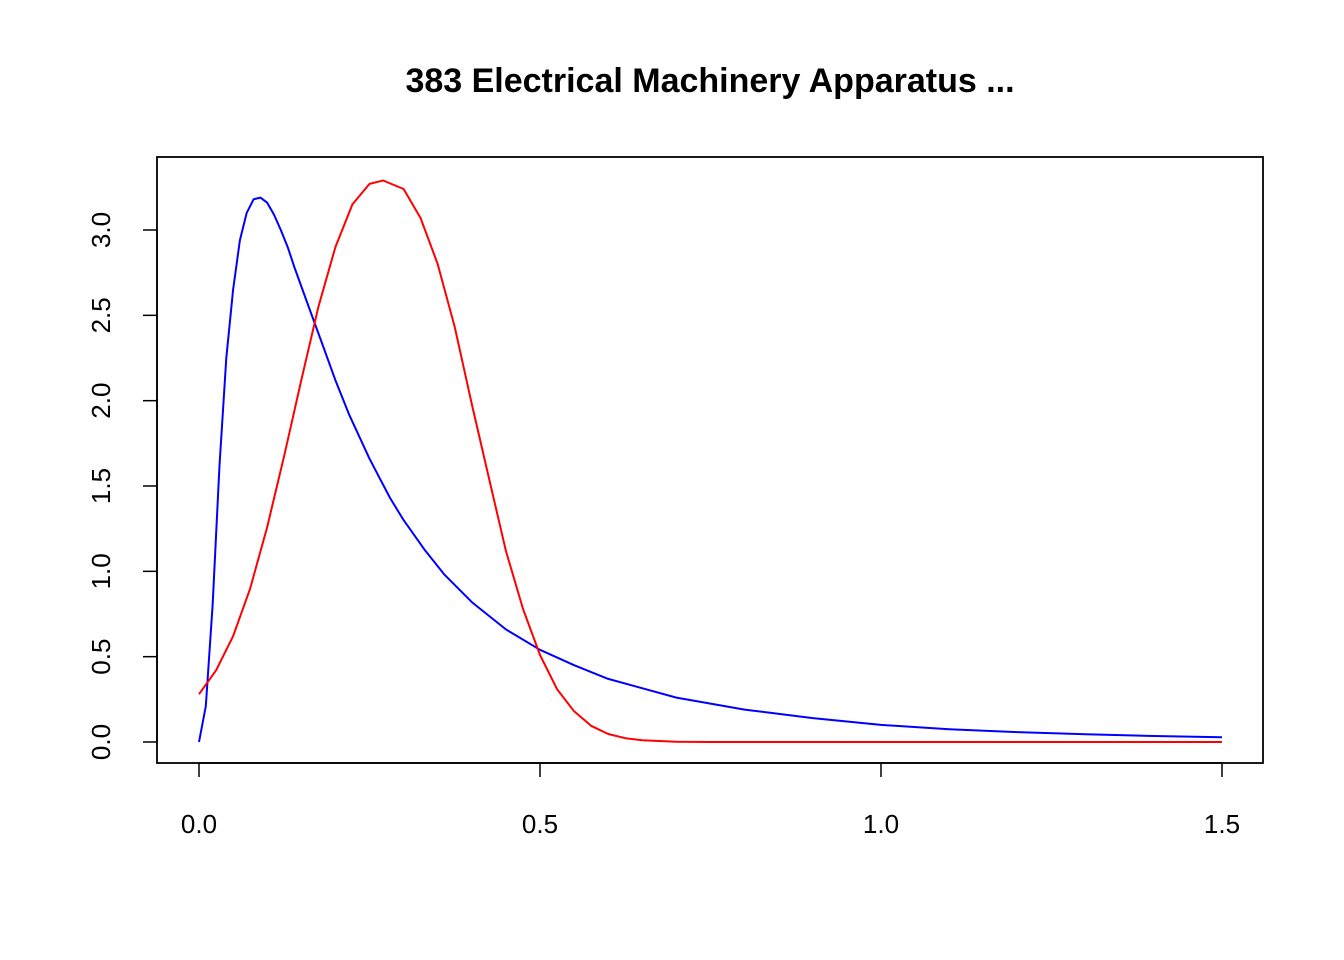  What do you see at coordinates (101, 401) in the screenshot?
I see `y-tick-label: 2.0` at bounding box center [101, 401].